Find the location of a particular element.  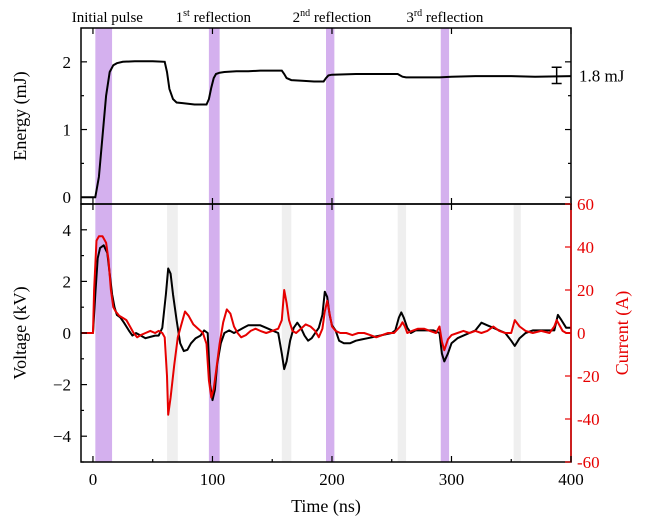

band-label-number: 3 is located at coordinates (410, 18).